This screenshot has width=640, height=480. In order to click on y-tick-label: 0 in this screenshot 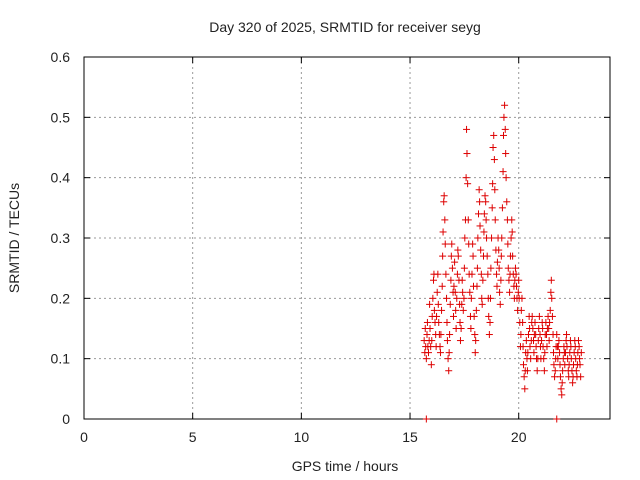, I will do `click(66, 419)`.